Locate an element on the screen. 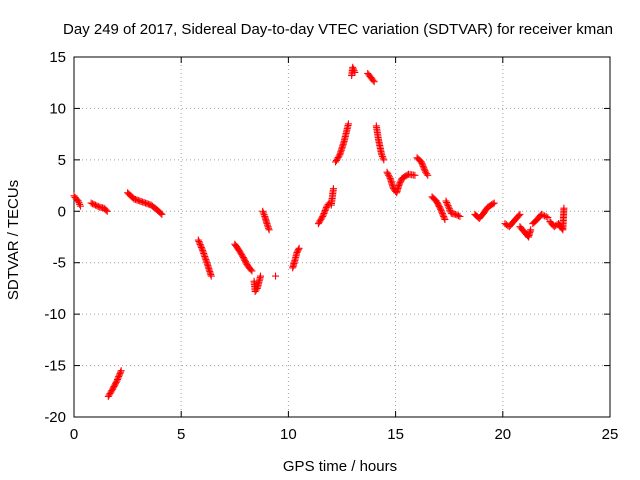 The image size is (640, 480). y-tick-label: -20 is located at coordinates (55, 417).